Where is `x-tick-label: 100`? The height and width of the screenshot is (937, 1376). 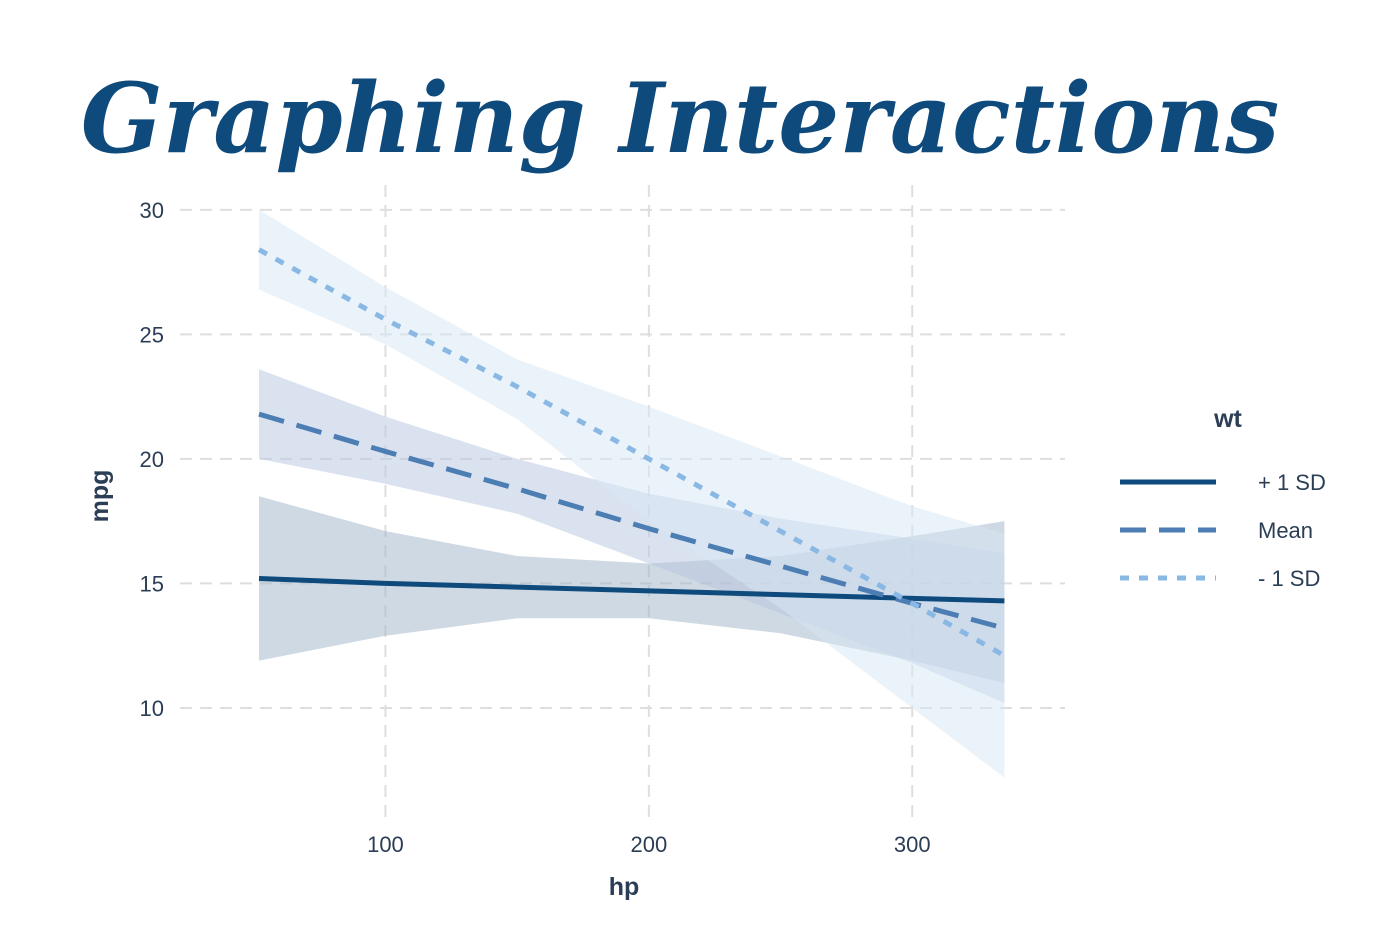
x-tick-label: 100 is located at coordinates (385, 844).